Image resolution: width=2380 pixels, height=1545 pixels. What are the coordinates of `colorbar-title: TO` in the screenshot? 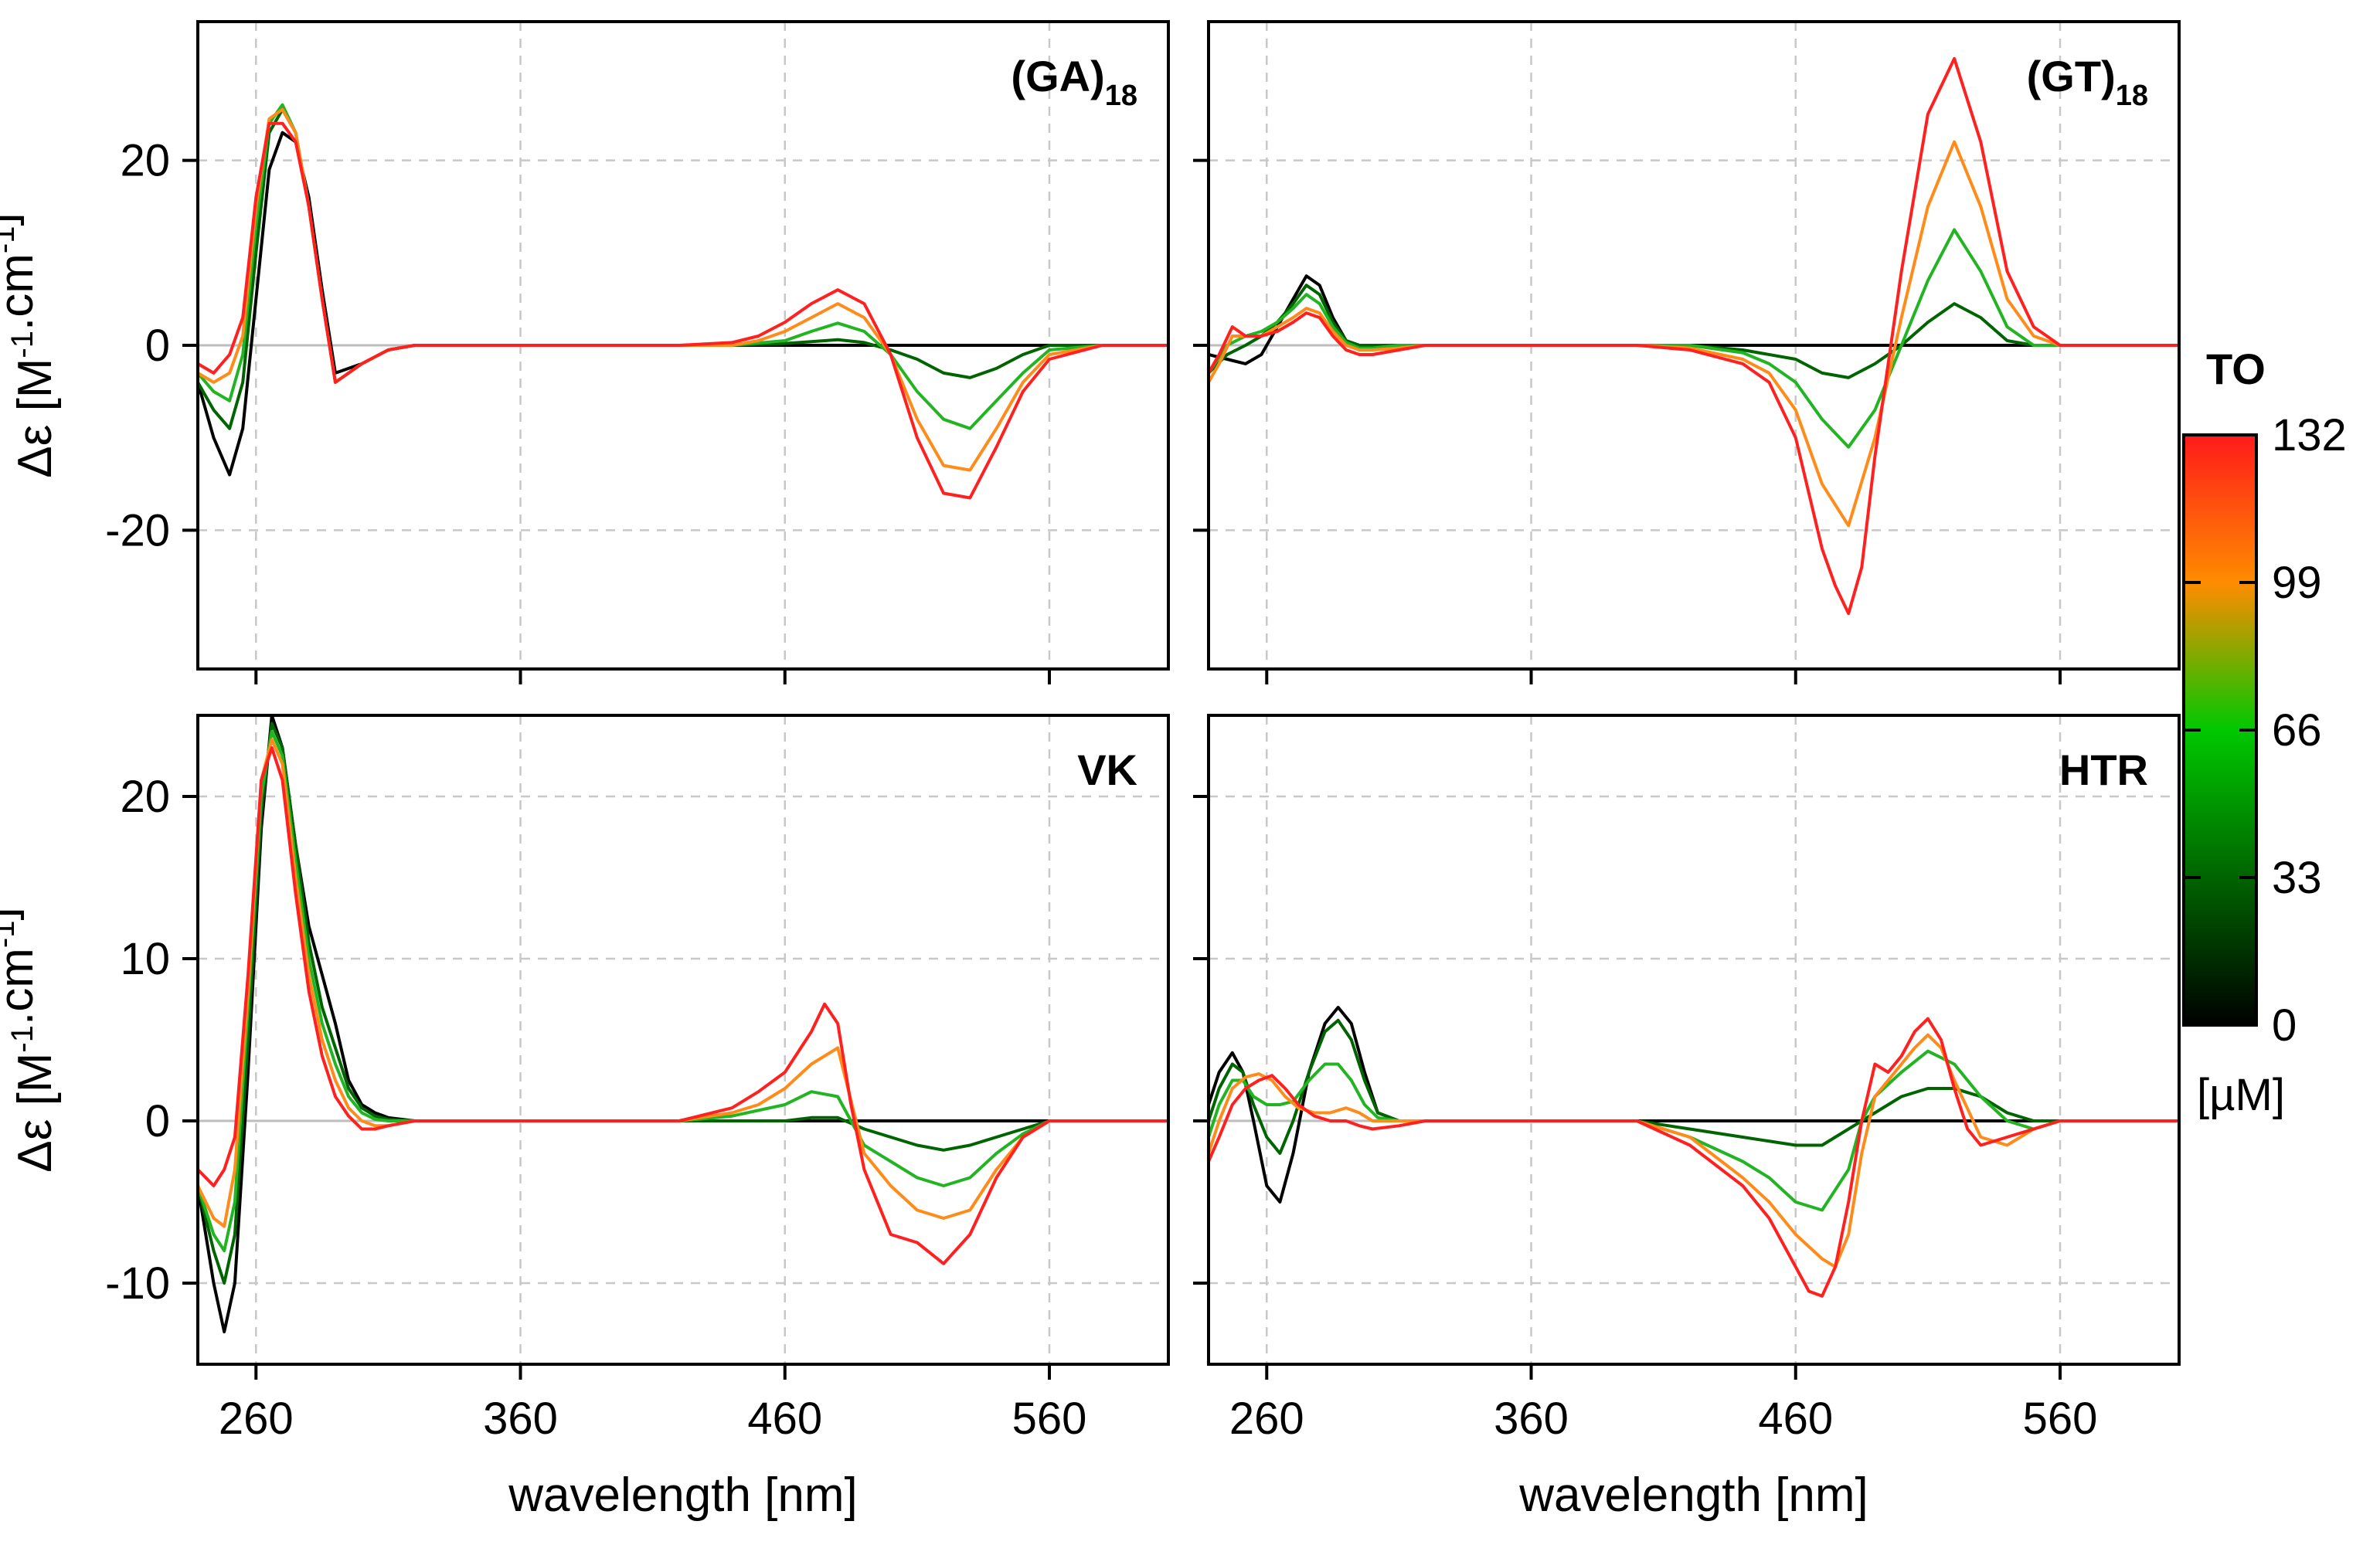 It's located at (2236, 369).